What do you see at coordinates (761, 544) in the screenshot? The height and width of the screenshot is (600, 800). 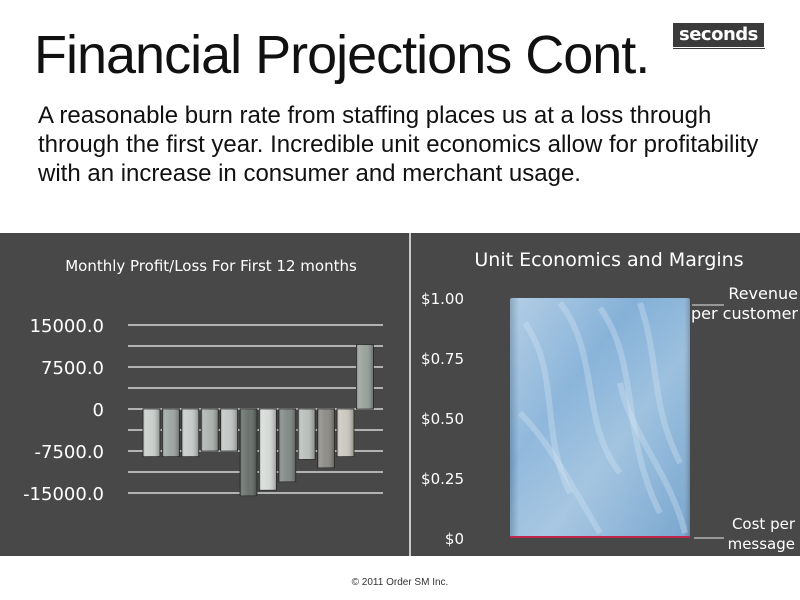 I see `cost-annotation: message` at bounding box center [761, 544].